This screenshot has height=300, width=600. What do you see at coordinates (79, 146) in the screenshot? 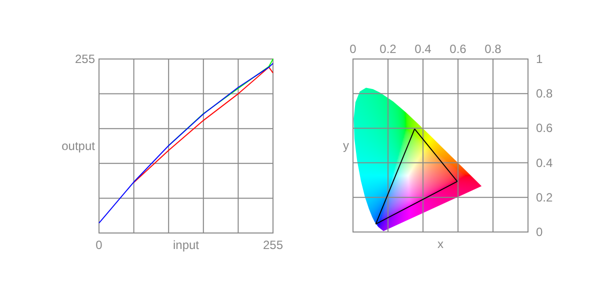
I see `y-axis-title: output` at bounding box center [79, 146].